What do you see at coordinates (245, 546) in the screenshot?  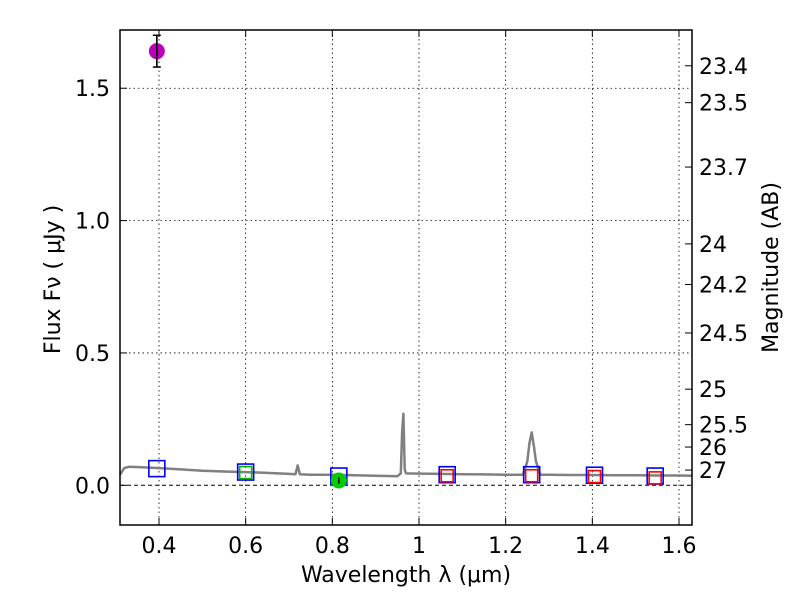 I see `x-tick-label: 0.6` at bounding box center [245, 546].